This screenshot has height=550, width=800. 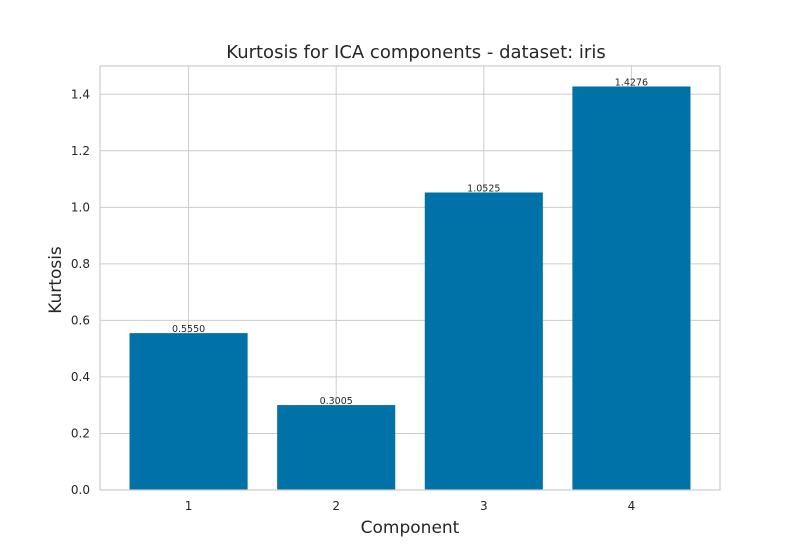 I want to click on bar-value-label: 1.4276, so click(x=631, y=82).